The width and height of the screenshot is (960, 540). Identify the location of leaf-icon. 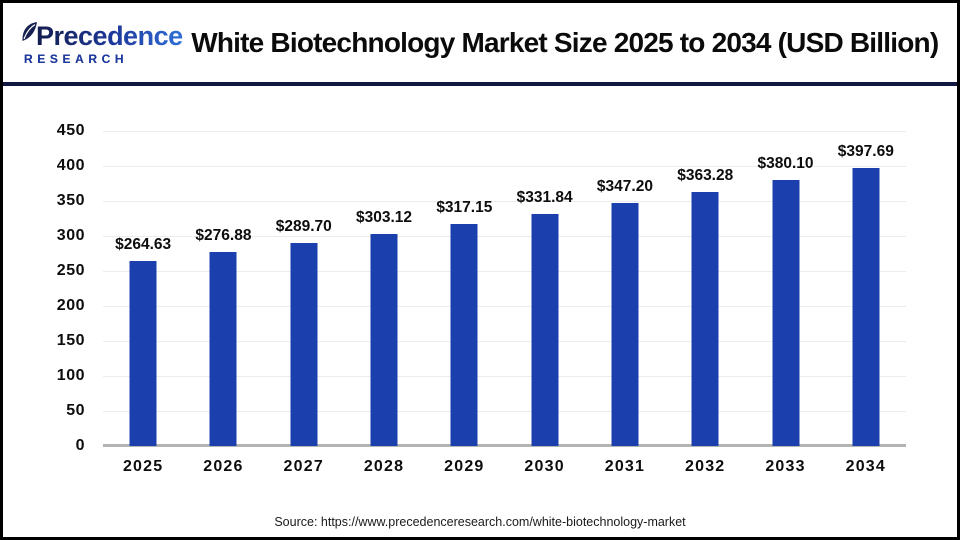
(29, 31).